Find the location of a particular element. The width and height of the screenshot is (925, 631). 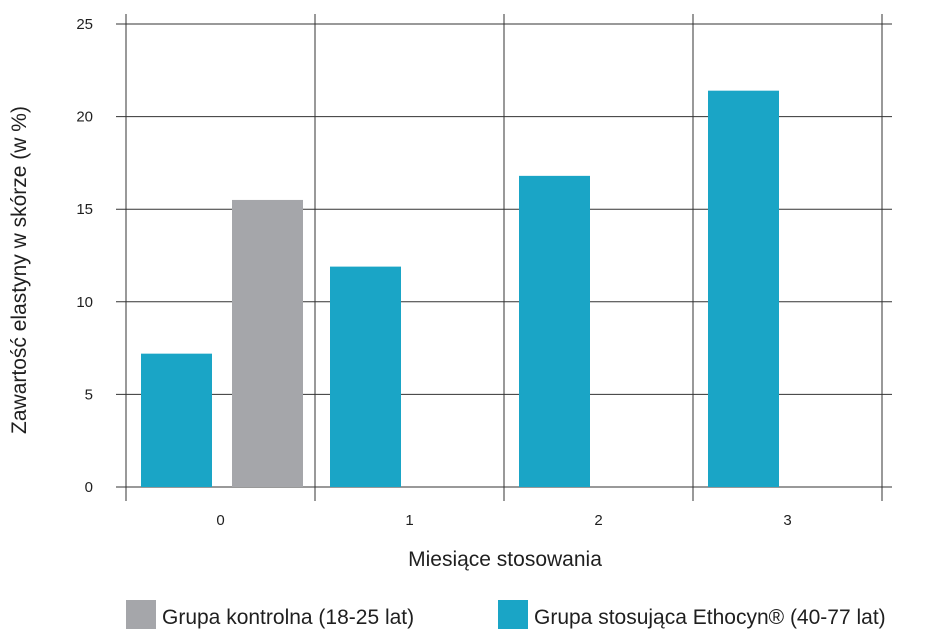

y-tick-label: 0 is located at coordinates (89, 487).